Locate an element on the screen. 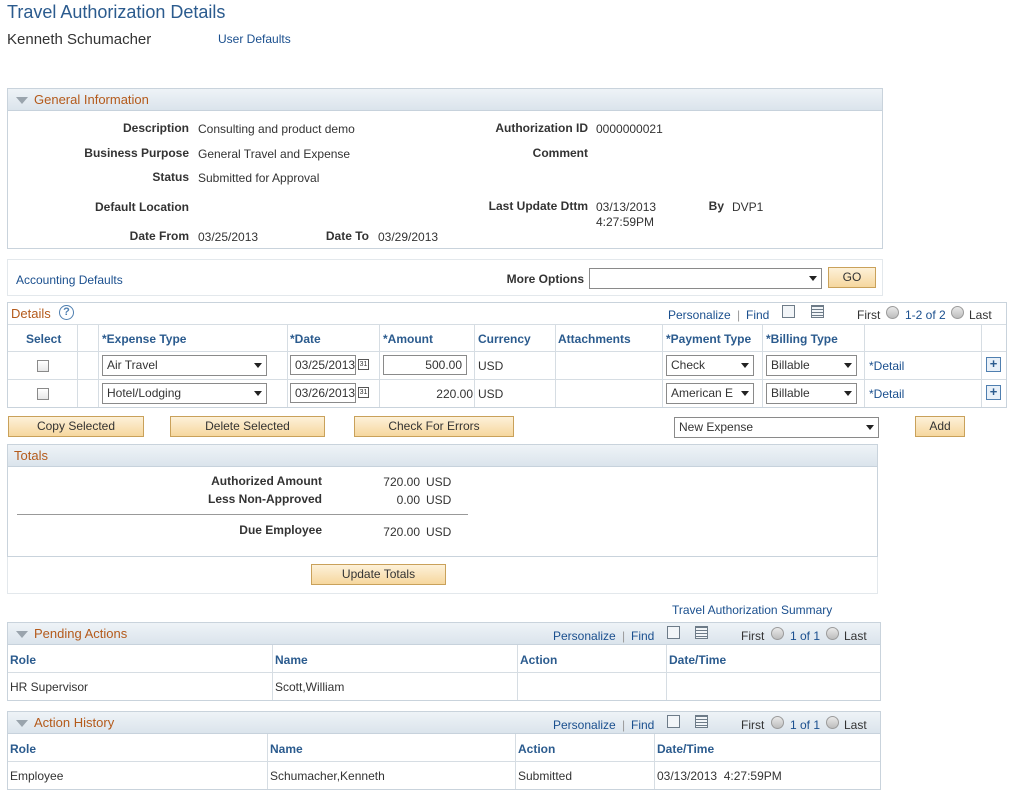 Image resolution: width=1020 pixels, height=799 pixels. help-icon: ? is located at coordinates (66, 312).